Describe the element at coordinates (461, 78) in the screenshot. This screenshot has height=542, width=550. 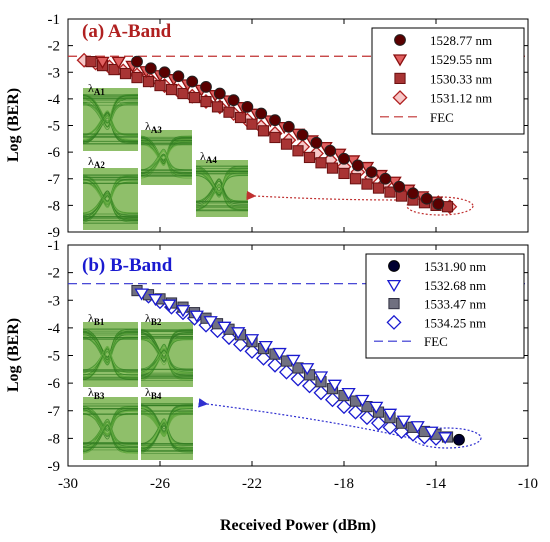
I see `legend-label: 1530.33 nm` at that location.